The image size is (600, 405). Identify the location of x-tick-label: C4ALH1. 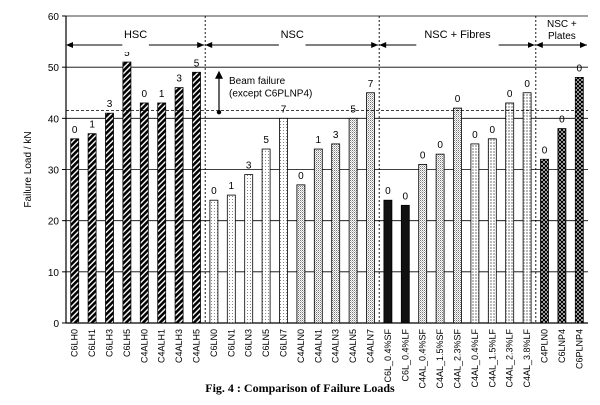
(162, 346).